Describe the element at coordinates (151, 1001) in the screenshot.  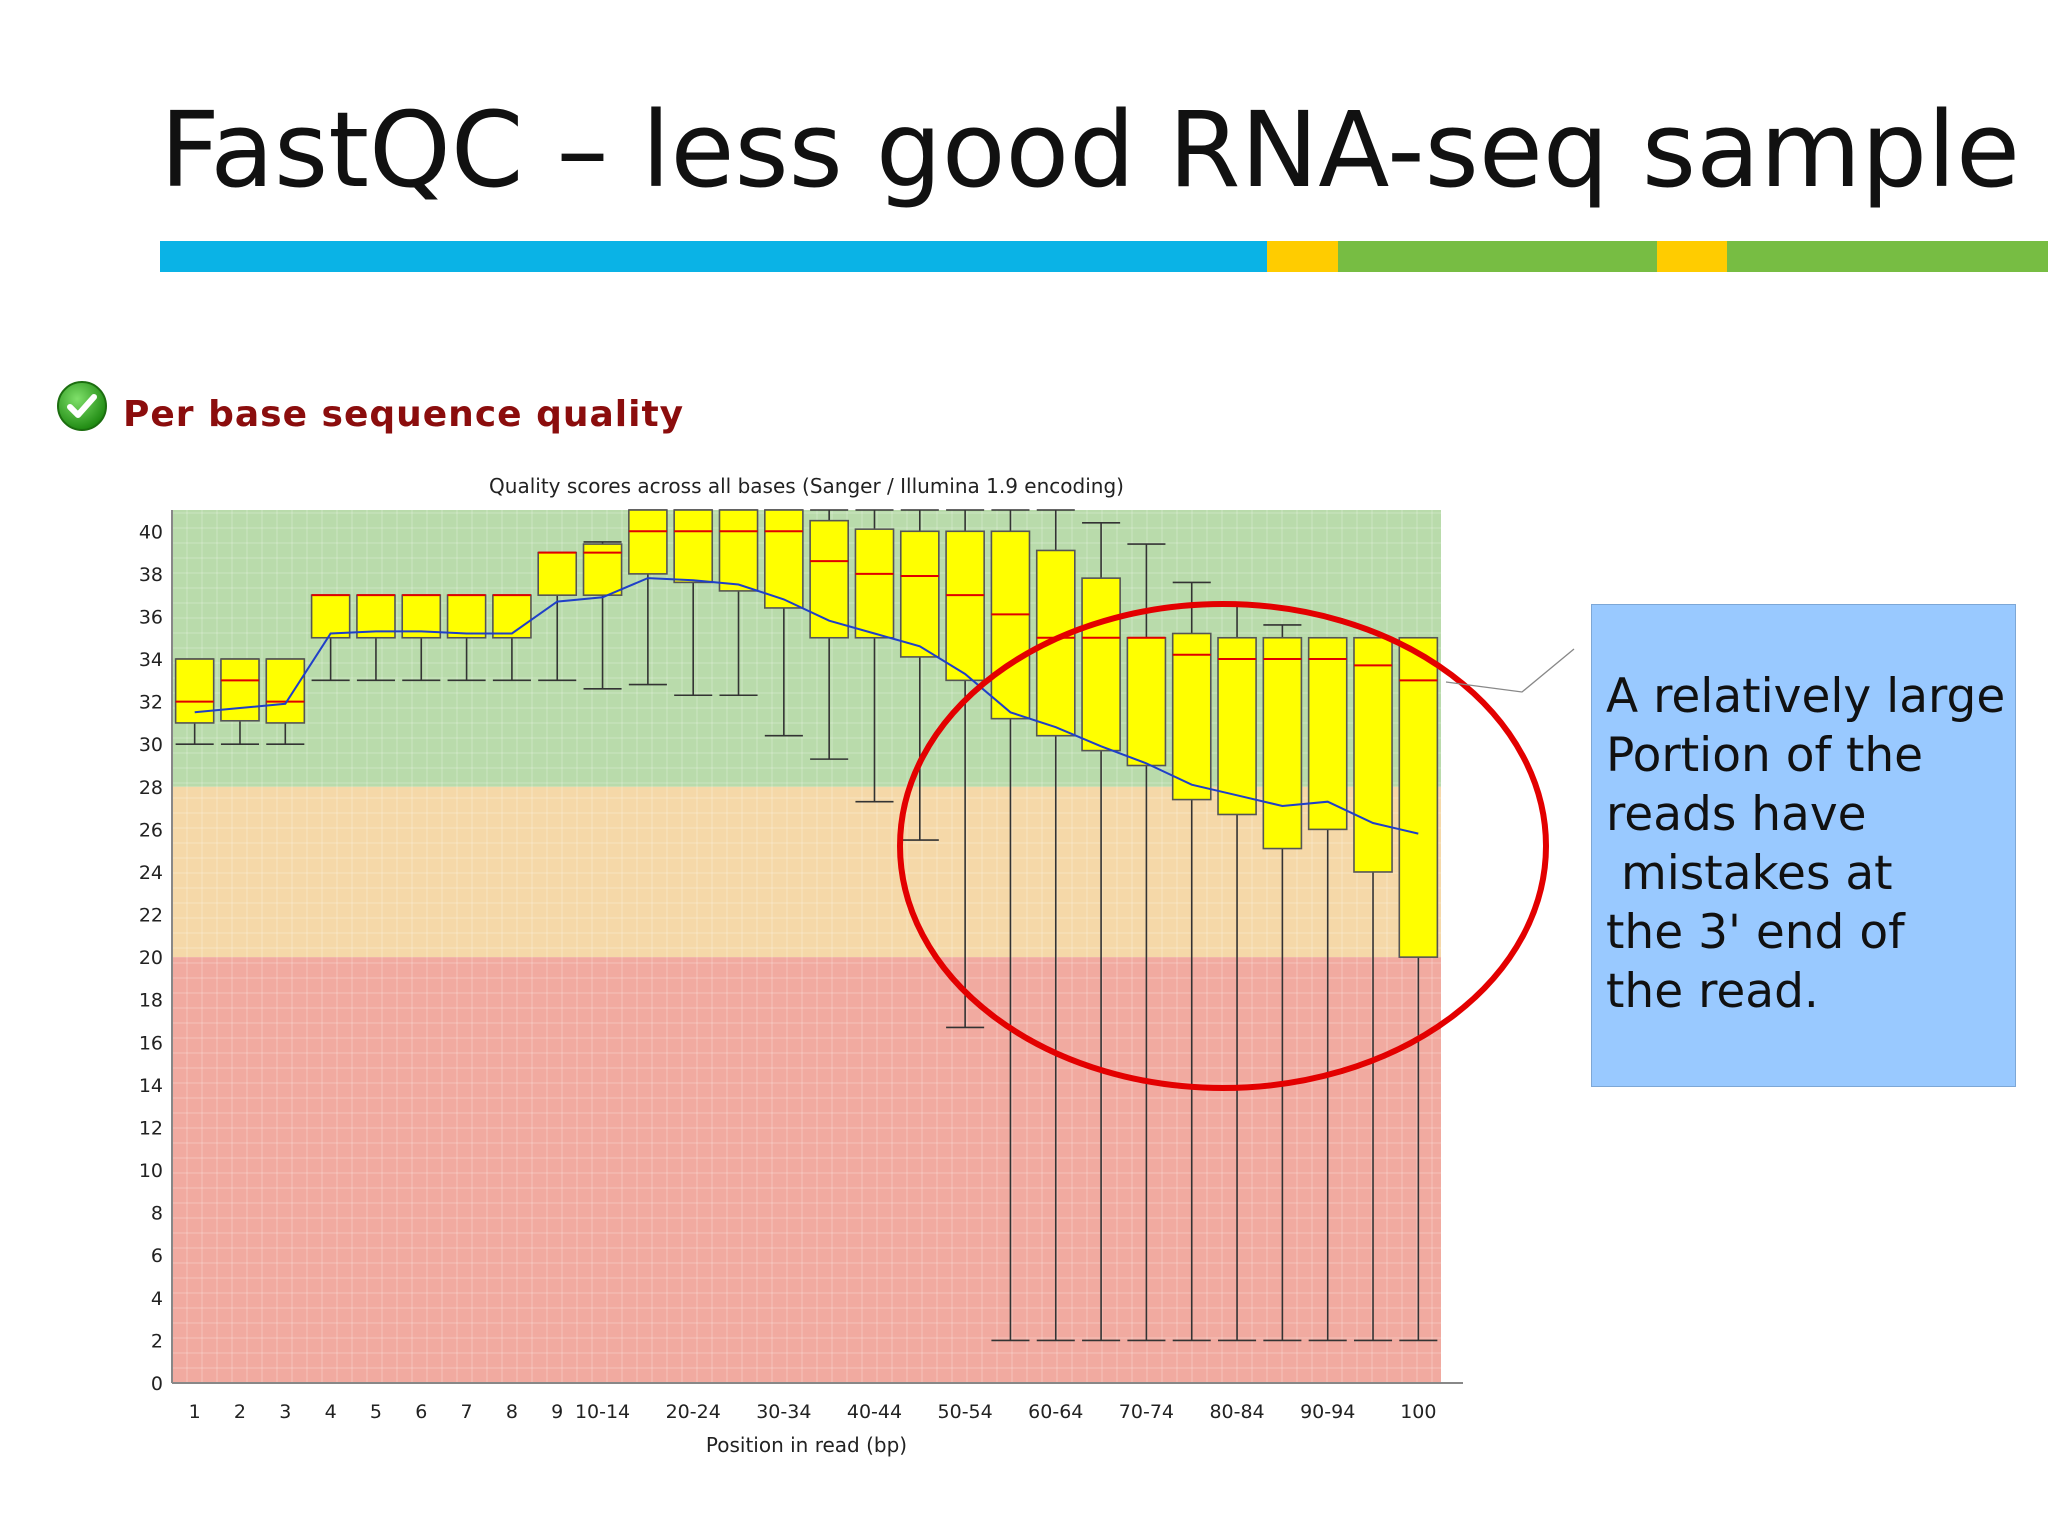
I see `y-tick-label: 18` at that location.